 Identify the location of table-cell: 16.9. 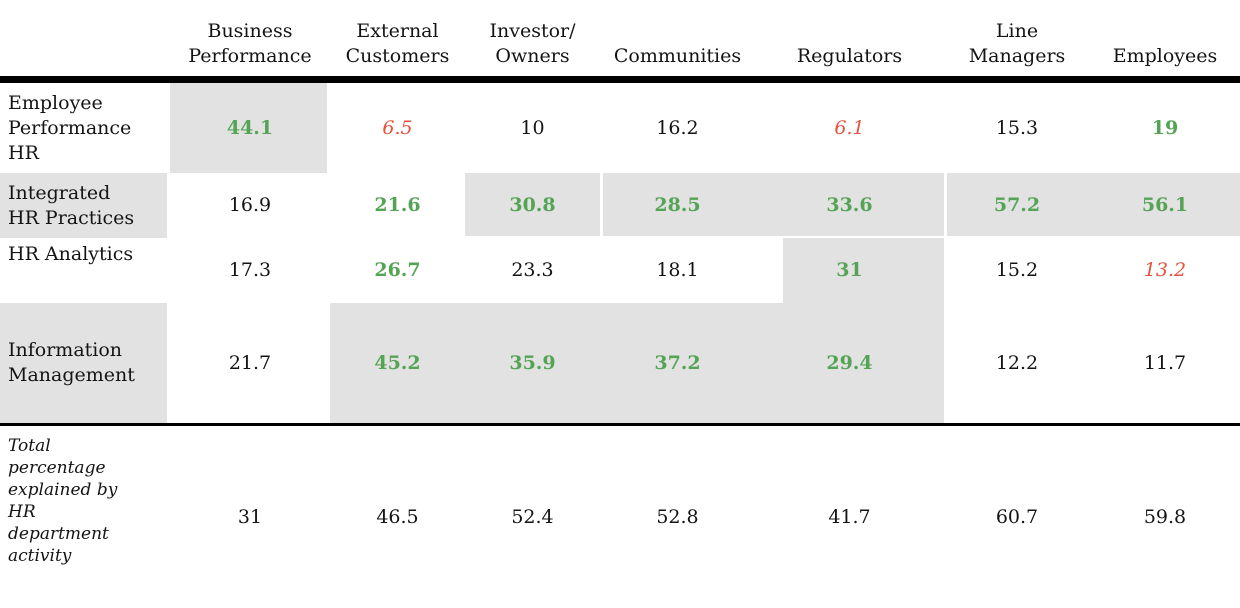
(250, 205).